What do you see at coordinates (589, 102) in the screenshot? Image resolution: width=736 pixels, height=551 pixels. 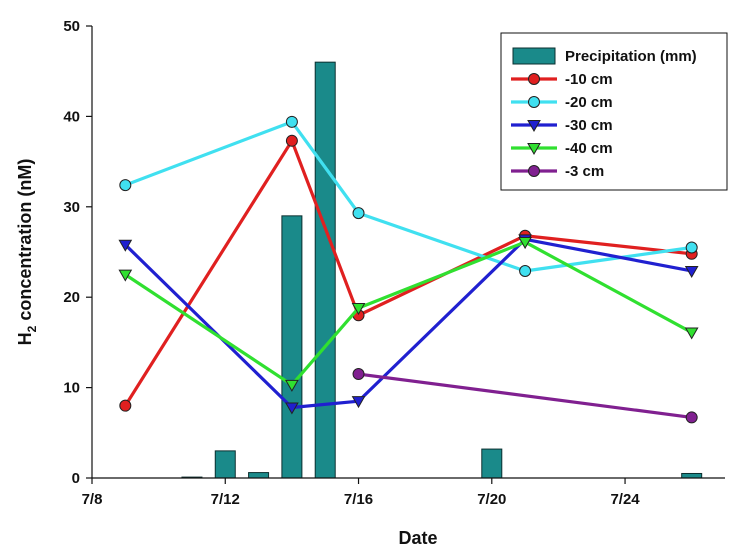 I see `legend-label-1: -20 cm` at bounding box center [589, 102].